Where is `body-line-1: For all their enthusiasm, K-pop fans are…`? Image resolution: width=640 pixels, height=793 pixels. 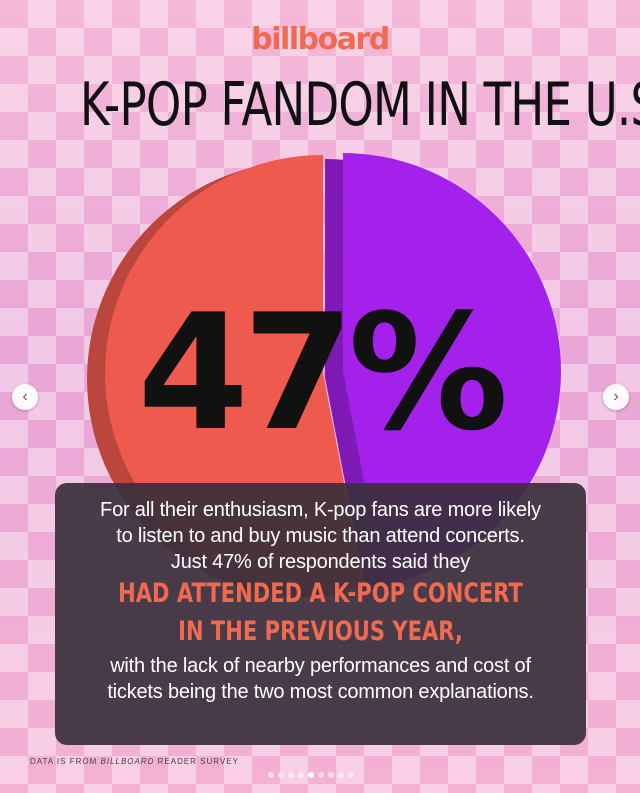 body-line-1: For all their enthusiasm, K-pop fans are… is located at coordinates (320, 510).